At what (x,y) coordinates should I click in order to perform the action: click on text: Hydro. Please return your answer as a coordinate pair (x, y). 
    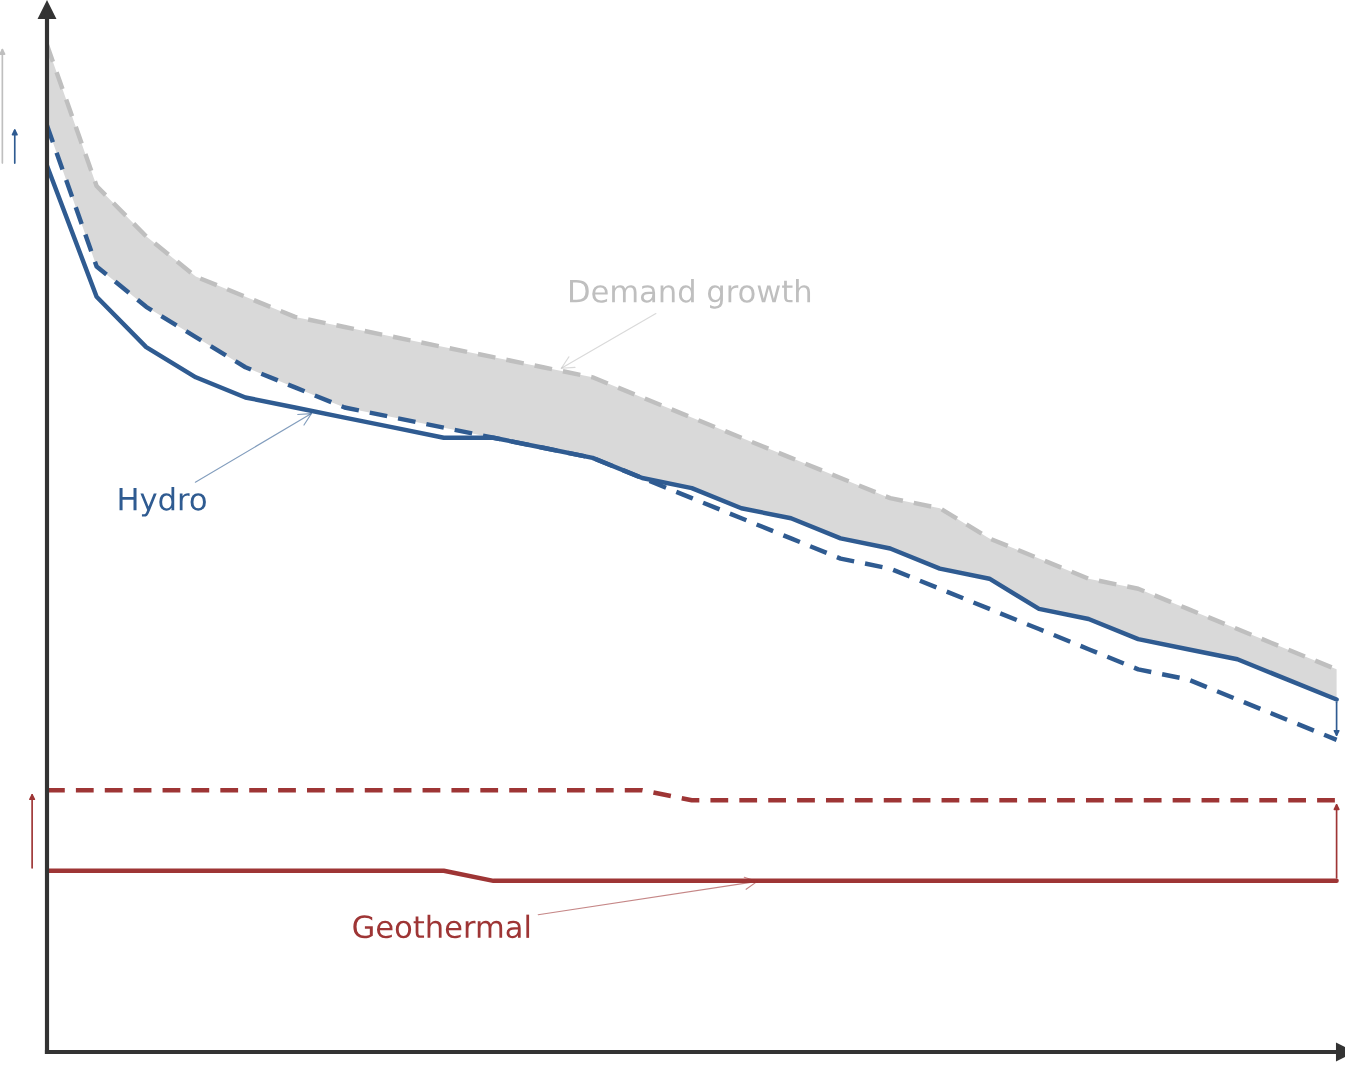
    Looking at the image, I should click on (162, 502).